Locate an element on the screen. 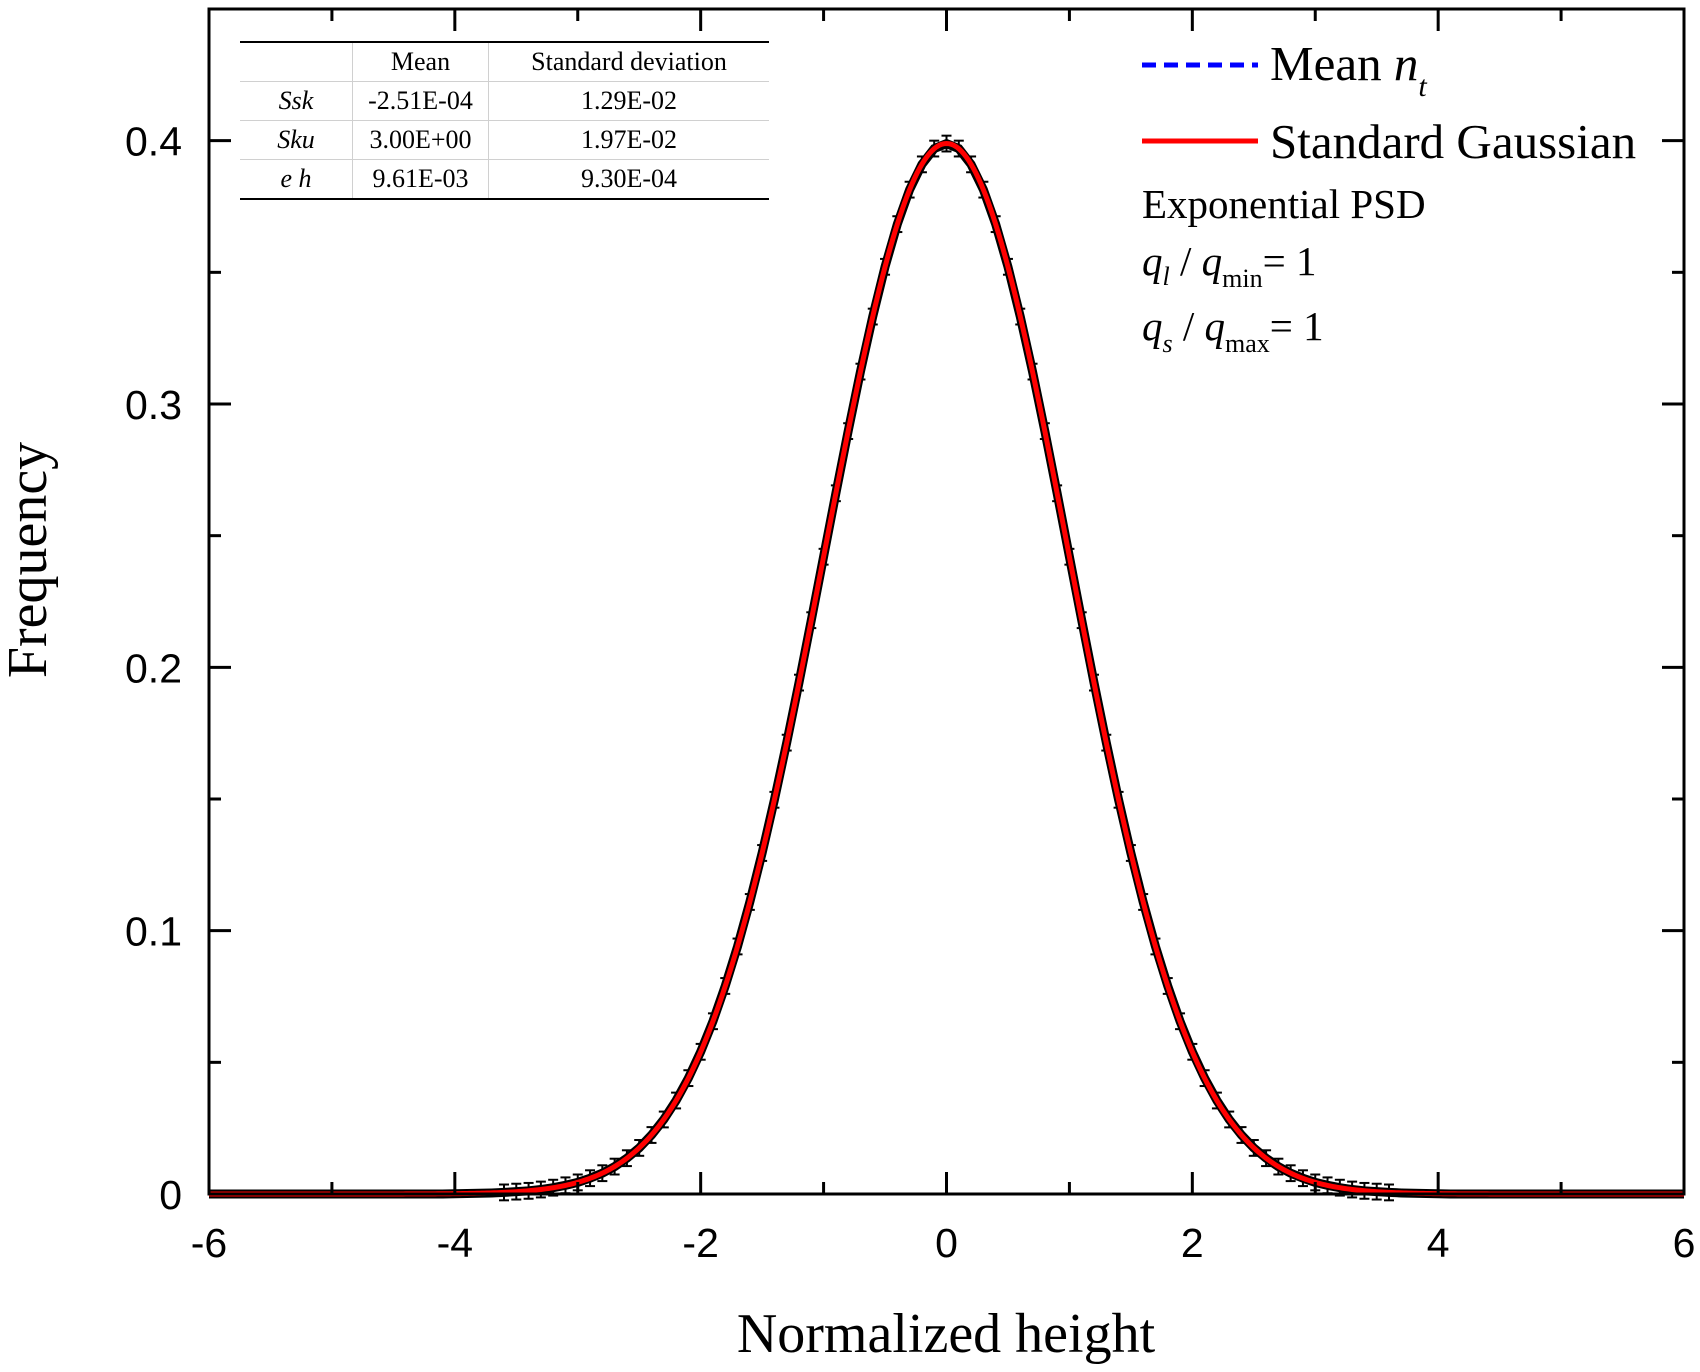 This screenshot has width=1700, height=1372. annotation-ratio-ql: ql / qmin= 1 is located at coordinates (1229, 265).